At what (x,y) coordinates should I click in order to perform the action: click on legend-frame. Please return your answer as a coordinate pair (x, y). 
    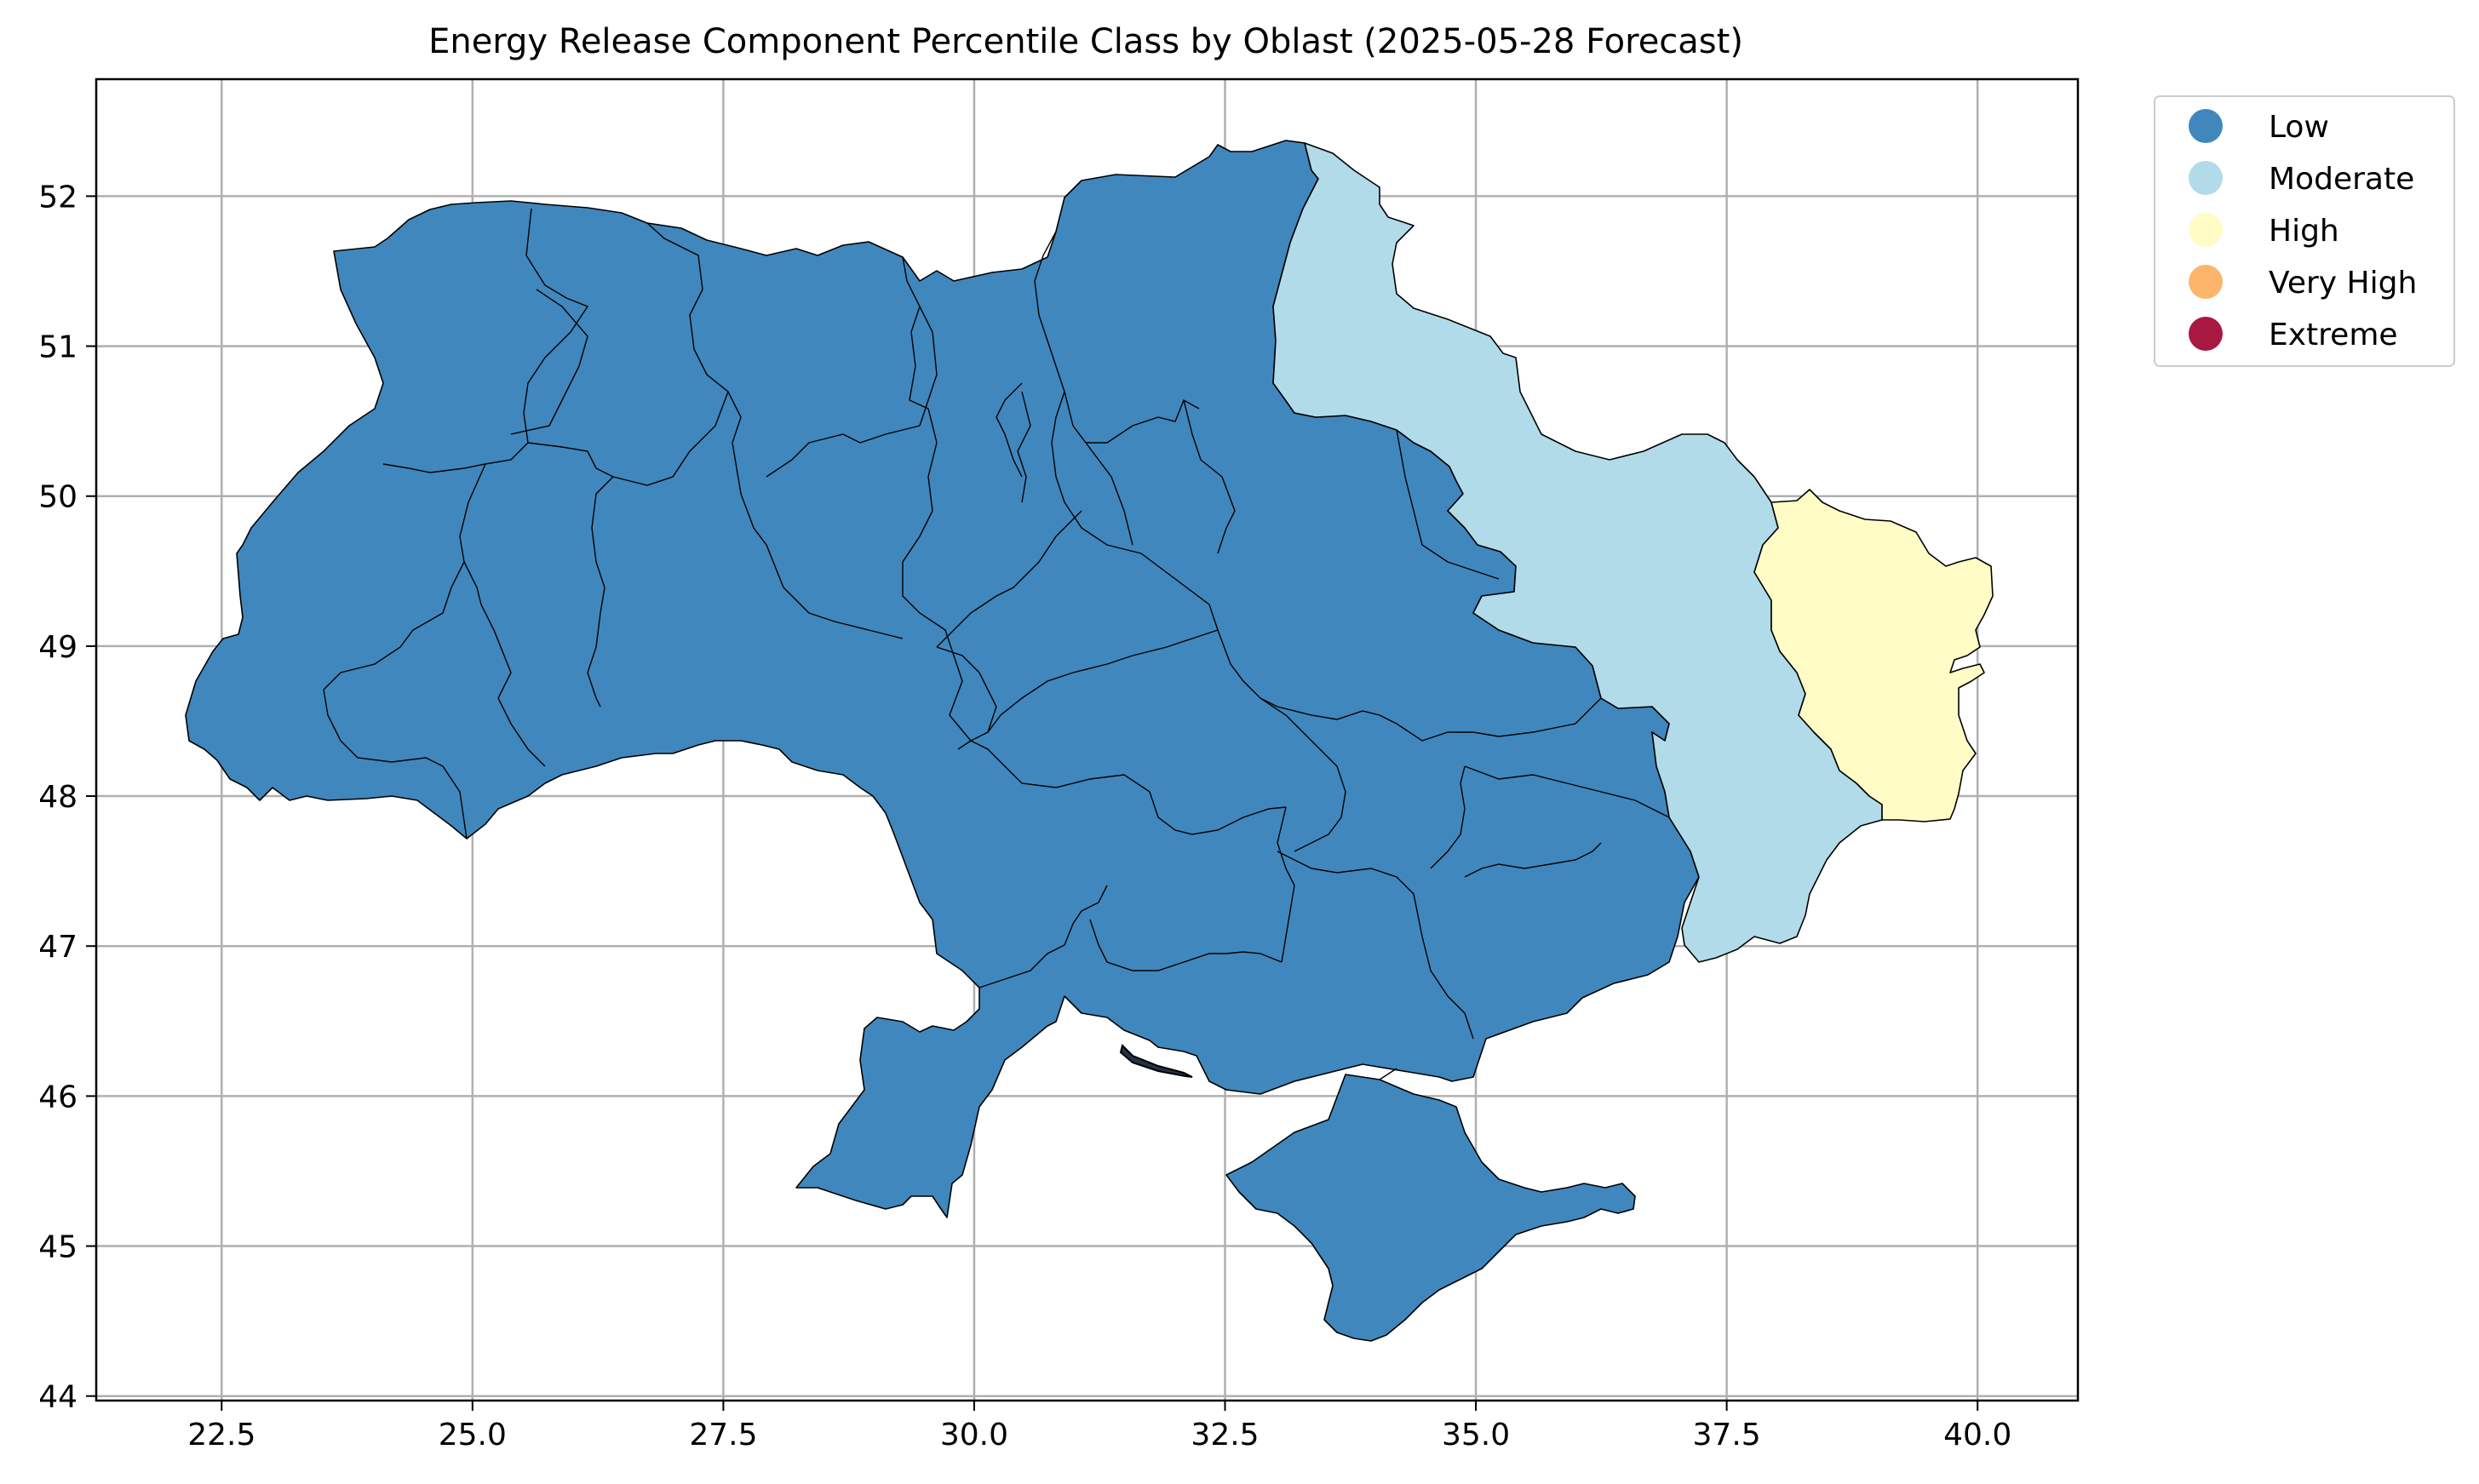
    Looking at the image, I should click on (2304, 231).